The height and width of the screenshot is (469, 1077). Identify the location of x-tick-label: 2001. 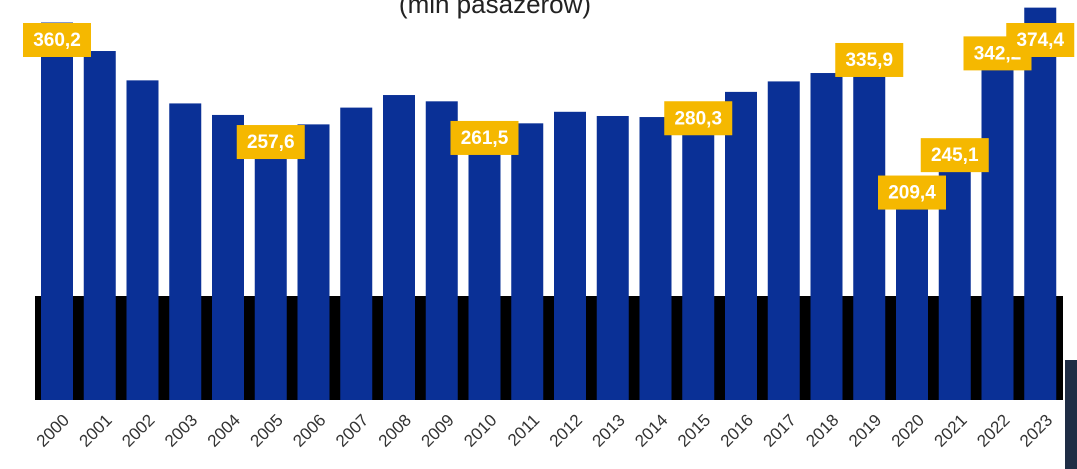
(96, 431).